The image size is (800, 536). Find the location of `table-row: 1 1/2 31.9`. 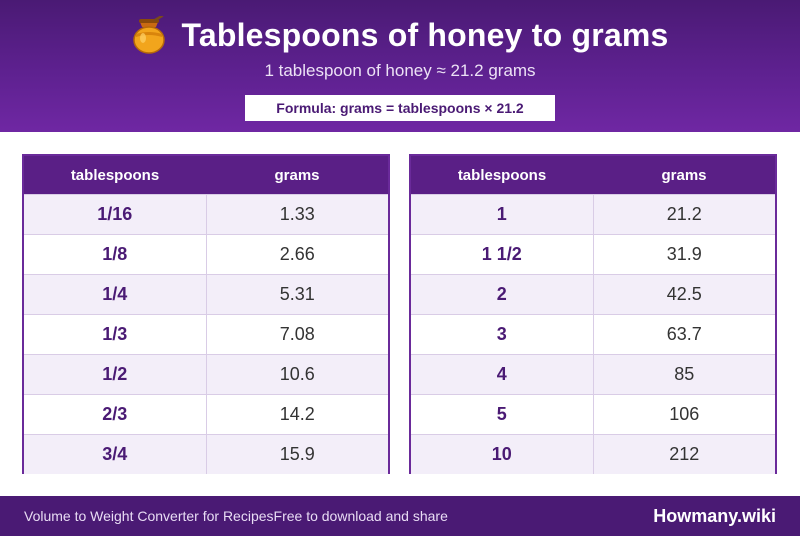

table-row: 1 1/2 31.9 is located at coordinates (593, 254).